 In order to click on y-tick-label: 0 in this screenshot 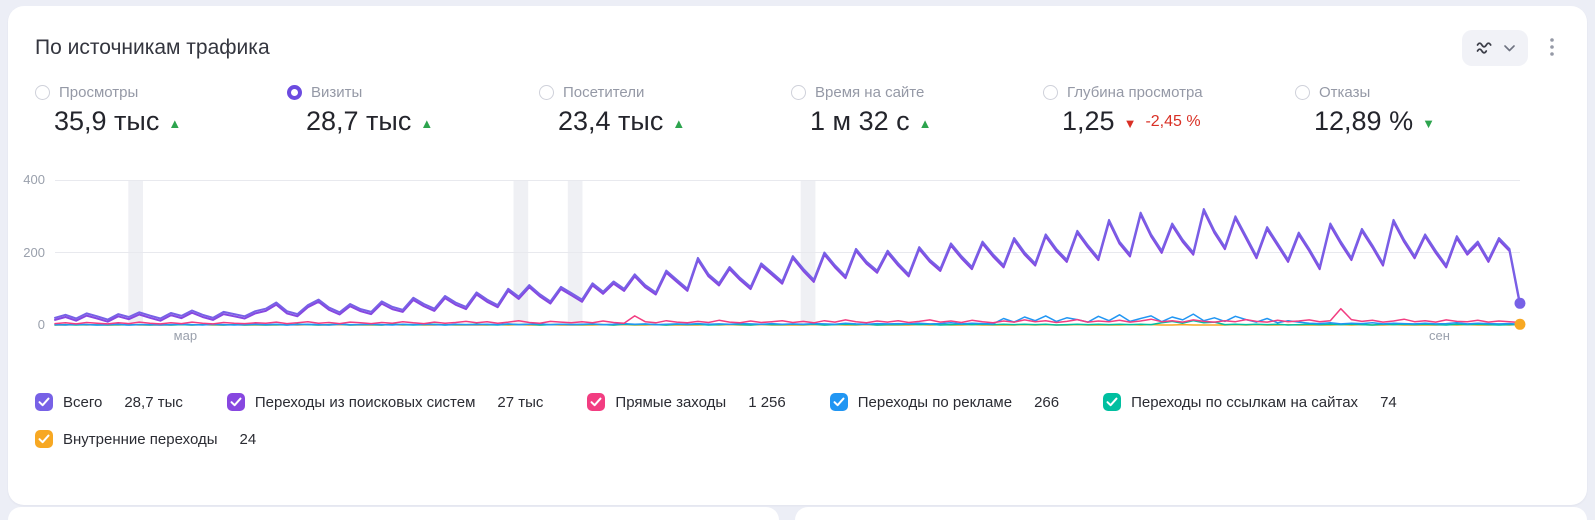, I will do `click(41, 324)`.